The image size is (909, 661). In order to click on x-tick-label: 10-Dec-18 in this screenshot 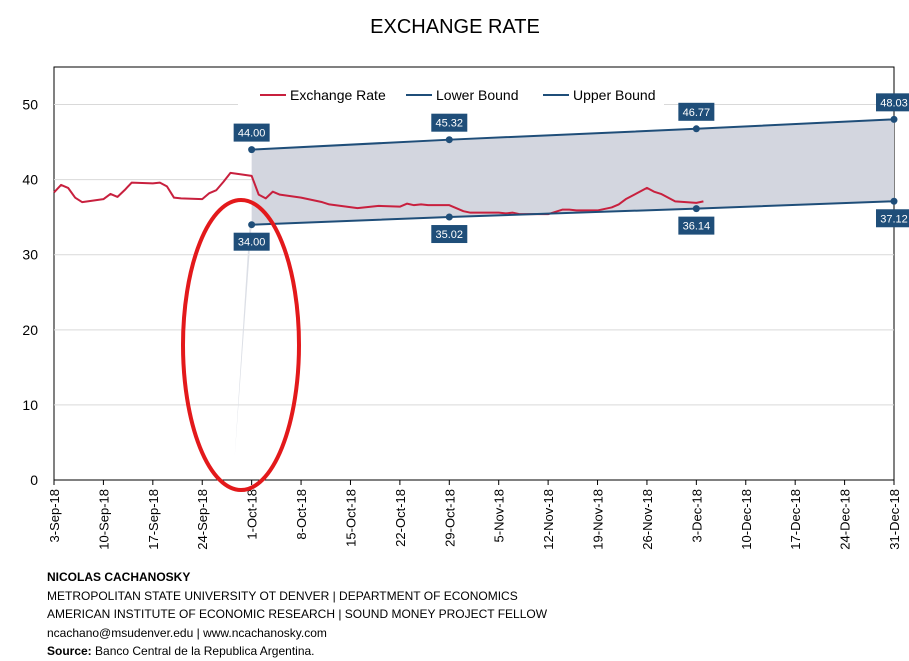, I will do `click(746, 519)`.